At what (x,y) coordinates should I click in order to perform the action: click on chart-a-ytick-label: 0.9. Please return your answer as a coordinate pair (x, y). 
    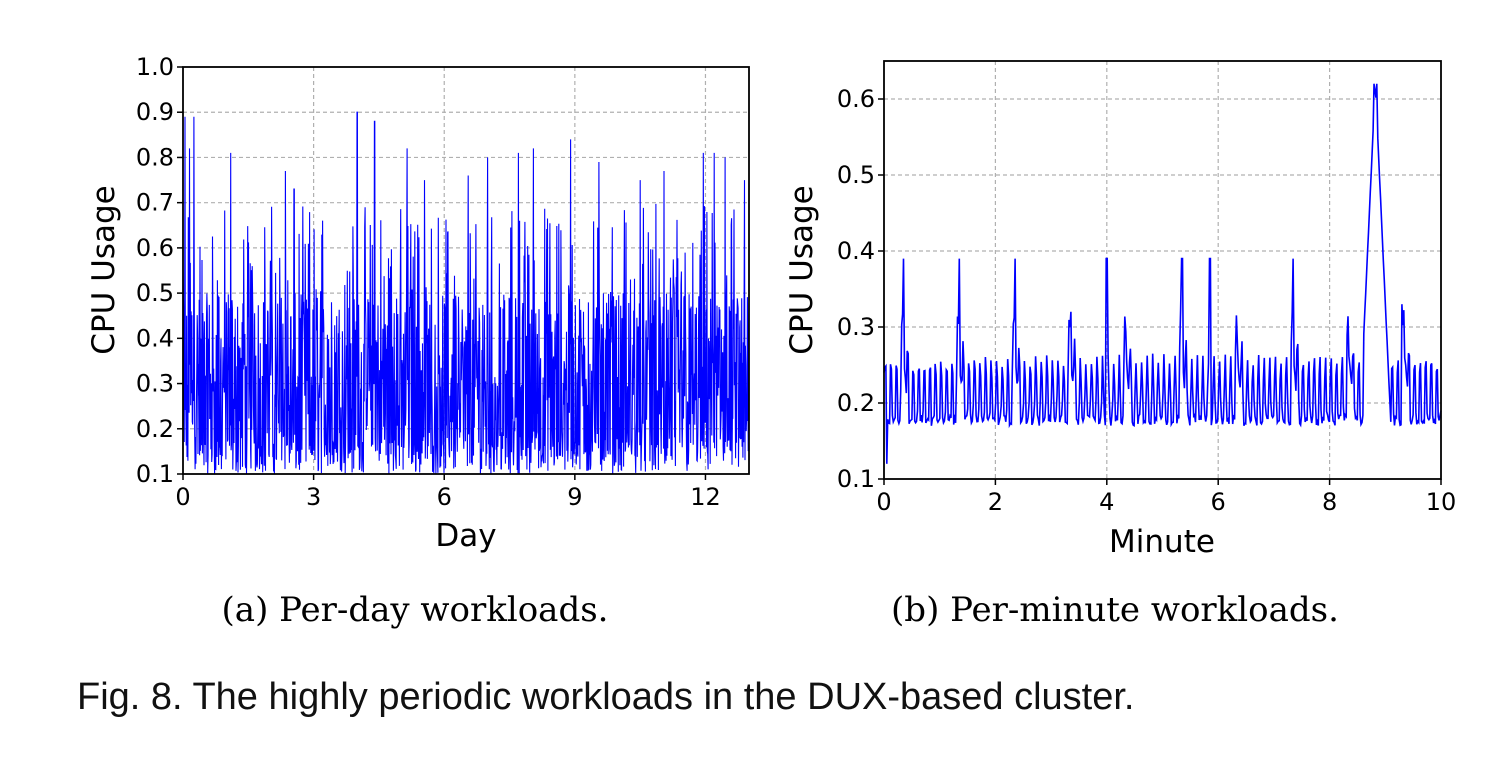
    Looking at the image, I should click on (155, 112).